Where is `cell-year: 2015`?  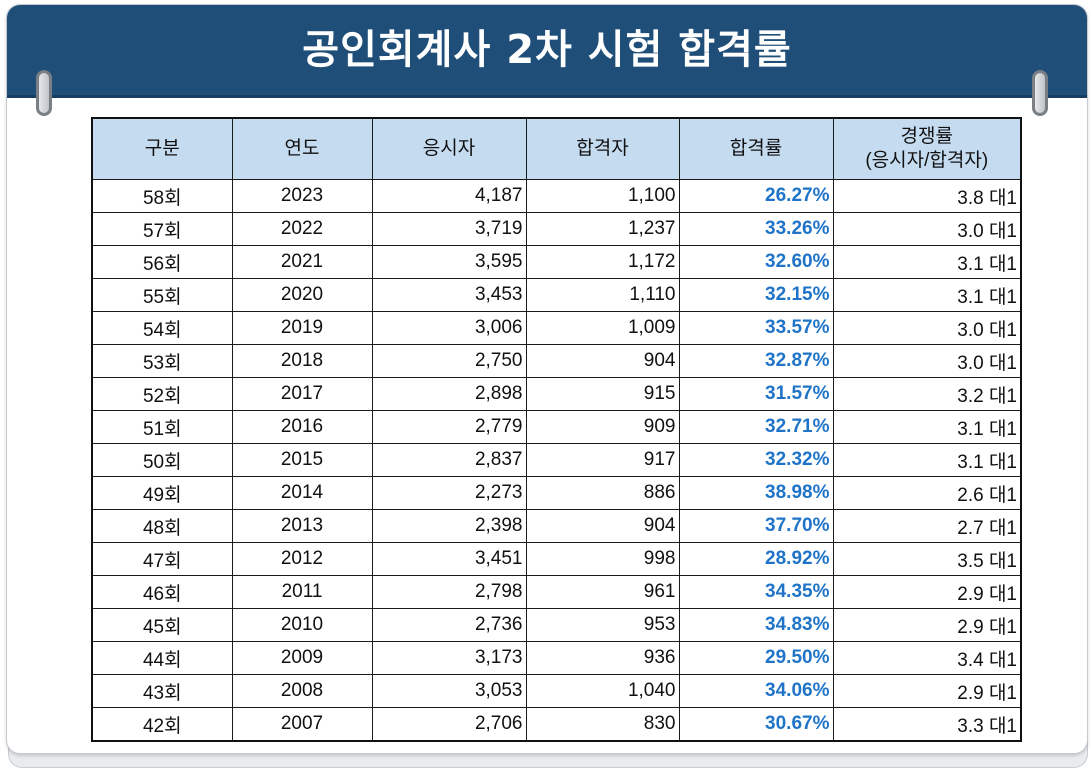
cell-year: 2015 is located at coordinates (302, 460).